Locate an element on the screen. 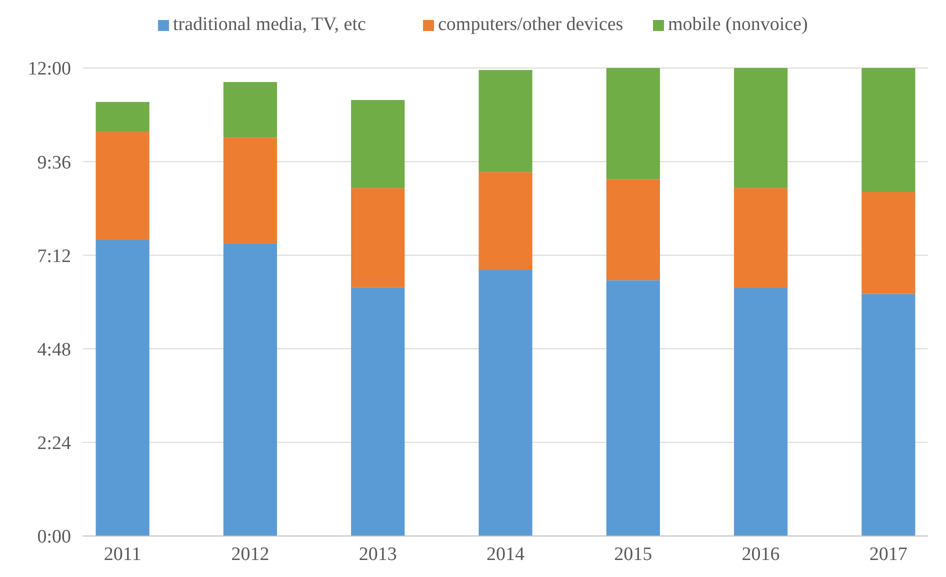  x-tick-label: 2011 is located at coordinates (123, 554).